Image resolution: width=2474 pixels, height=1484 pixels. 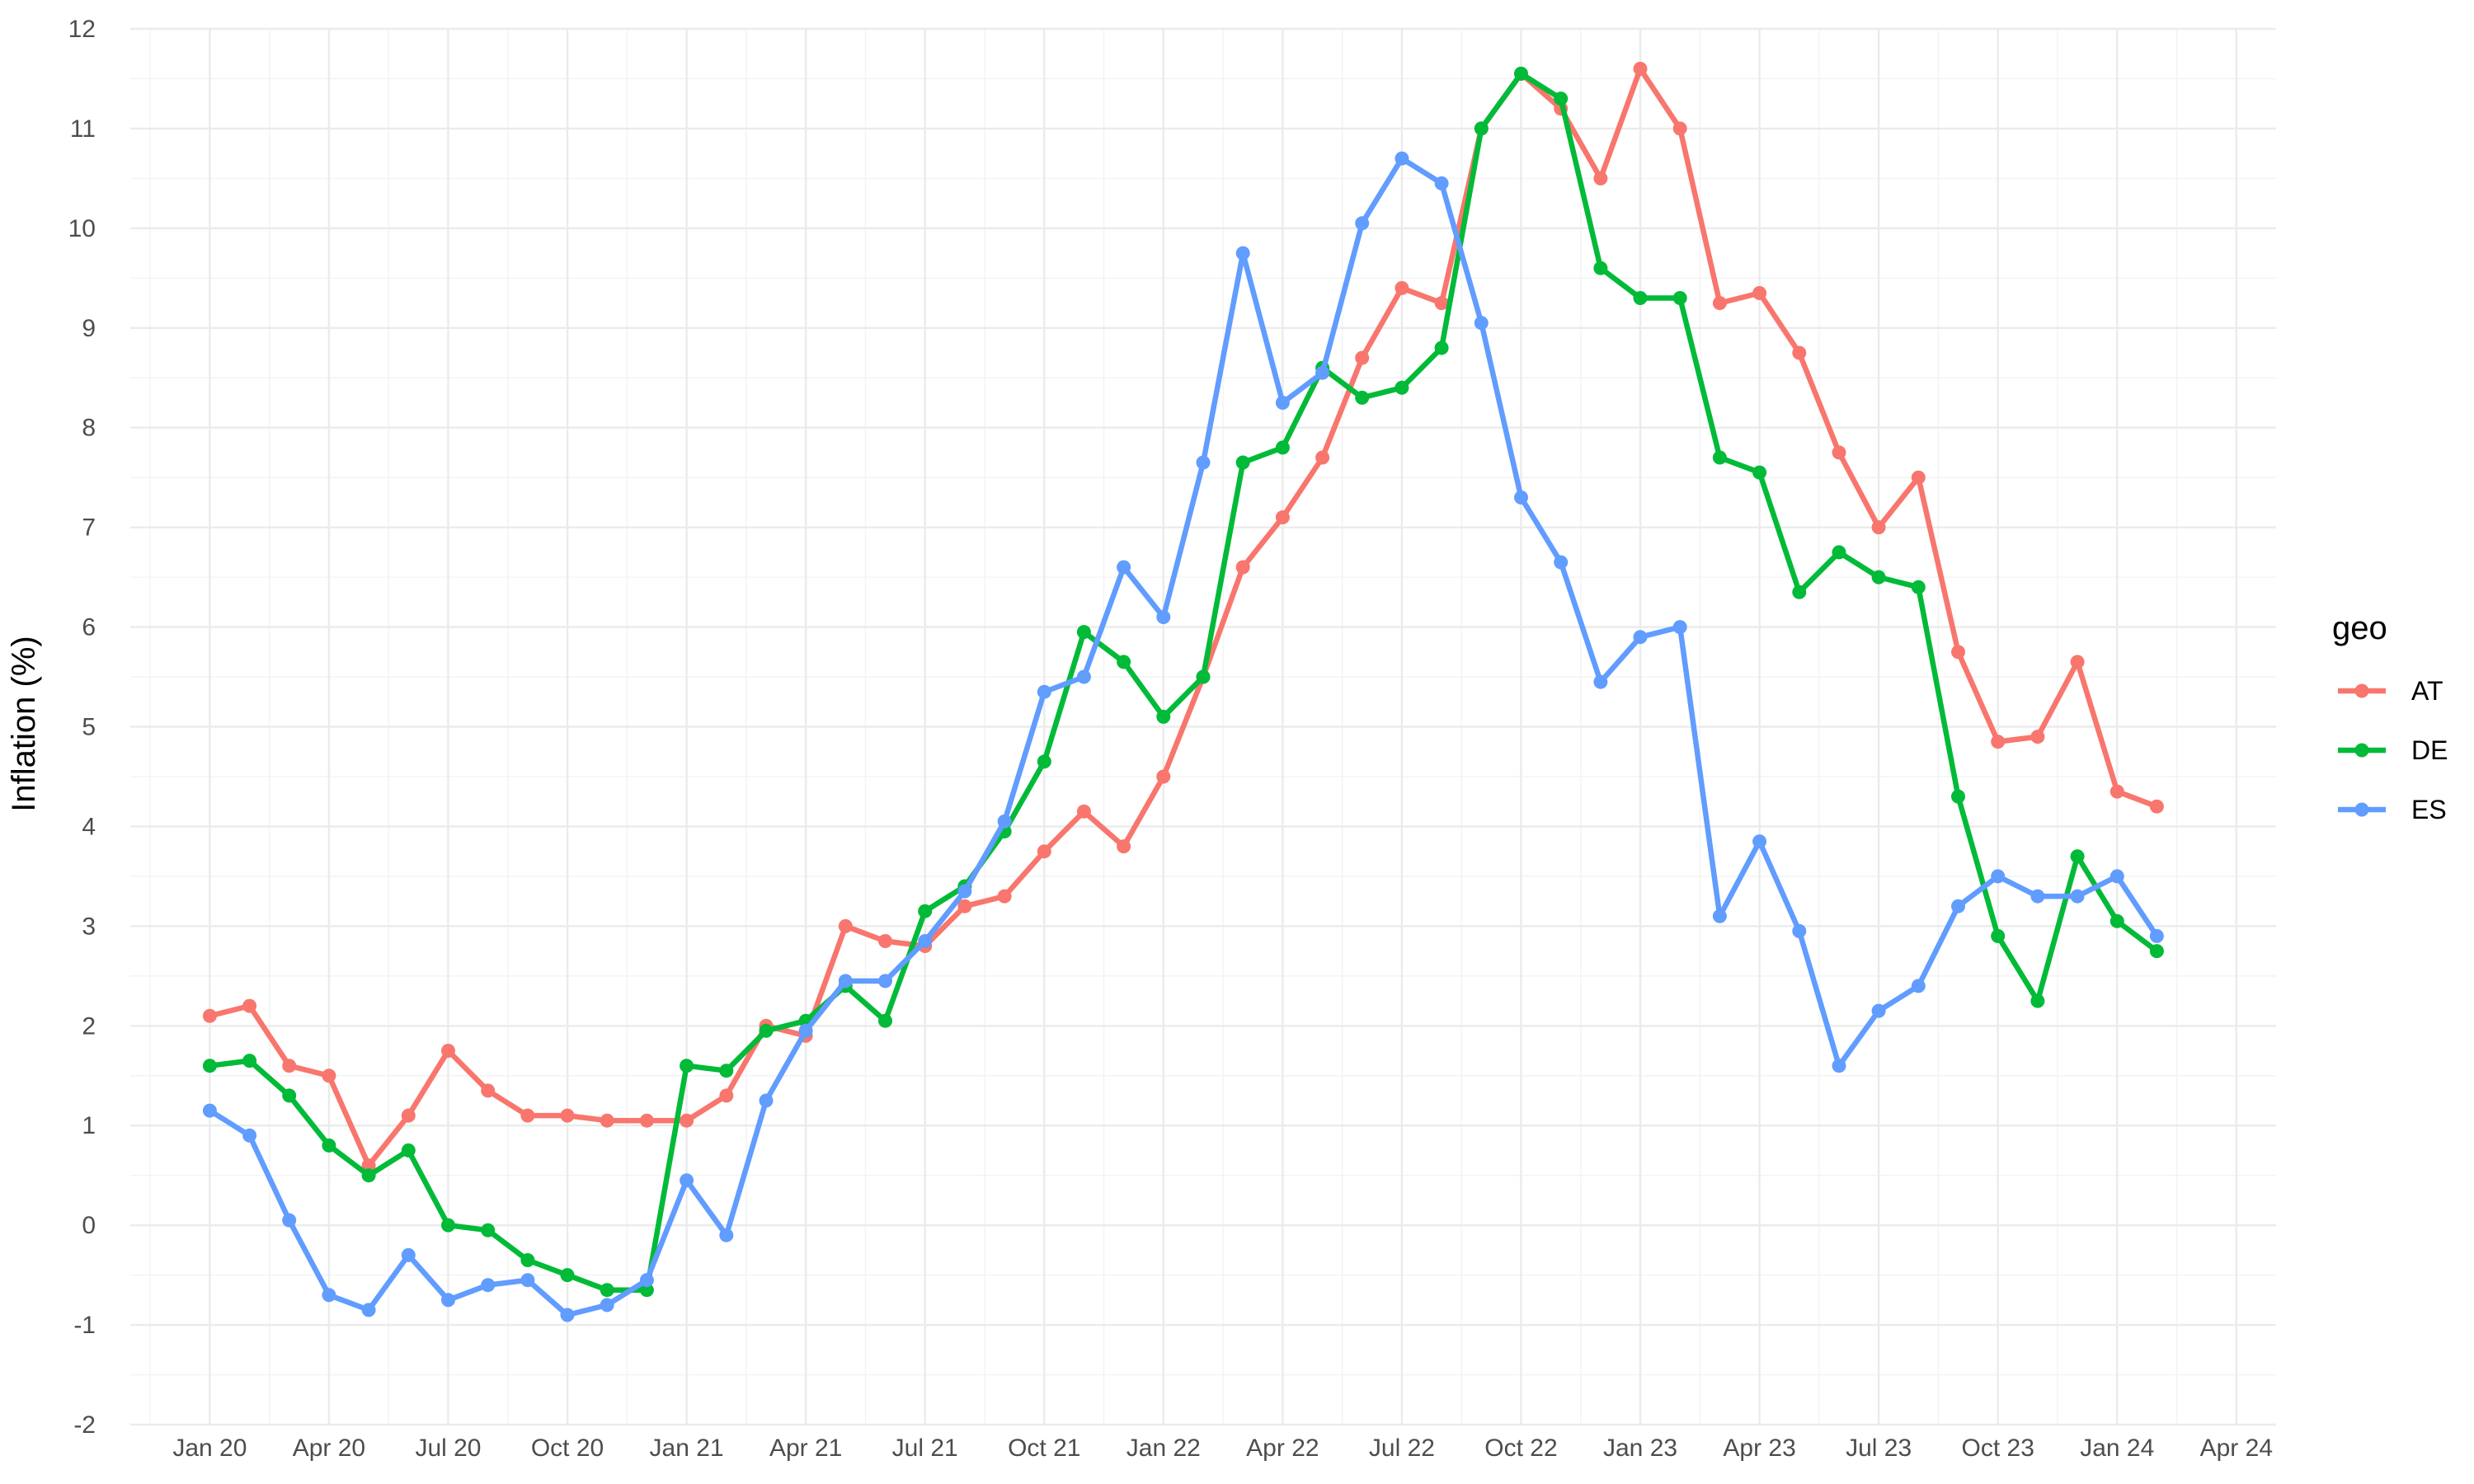 I want to click on x-tick-label: Jan 21, so click(x=687, y=1448).